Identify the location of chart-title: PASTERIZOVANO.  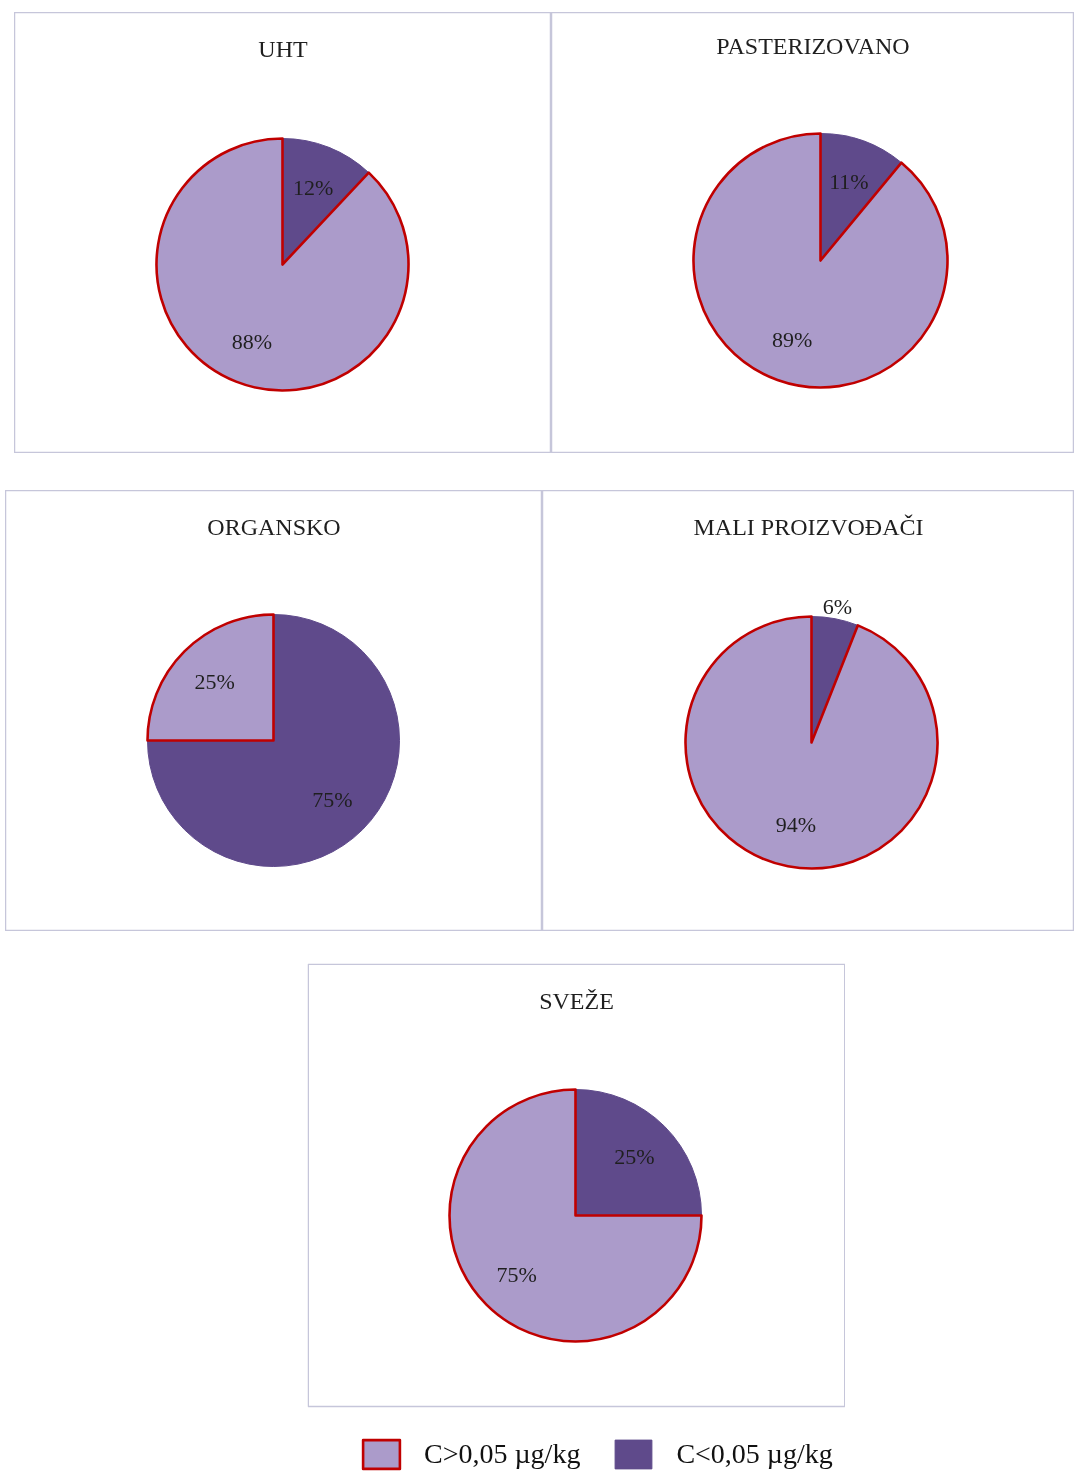
(813, 45).